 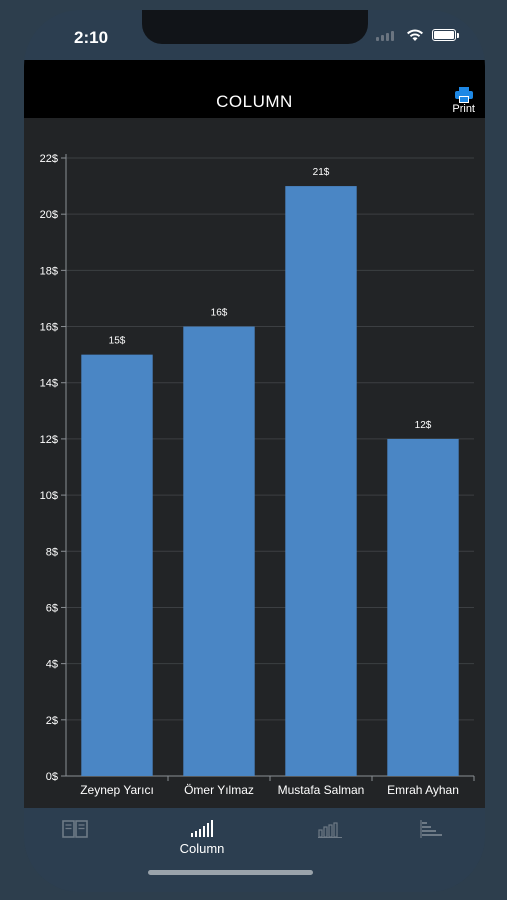 What do you see at coordinates (52, 777) in the screenshot?
I see `y-tick-label: 0$` at bounding box center [52, 777].